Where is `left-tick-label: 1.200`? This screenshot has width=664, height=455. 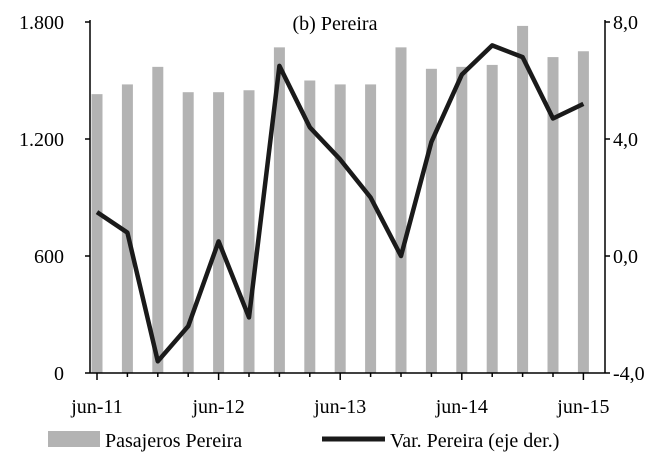 left-tick-label: 1.200 is located at coordinates (41, 140).